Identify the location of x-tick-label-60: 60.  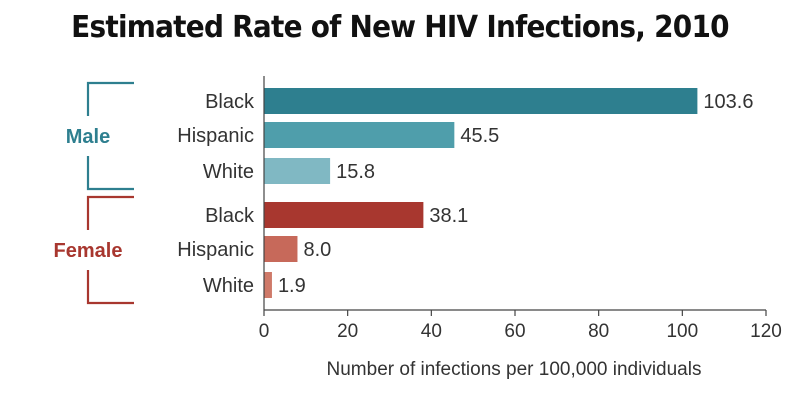
(514, 331).